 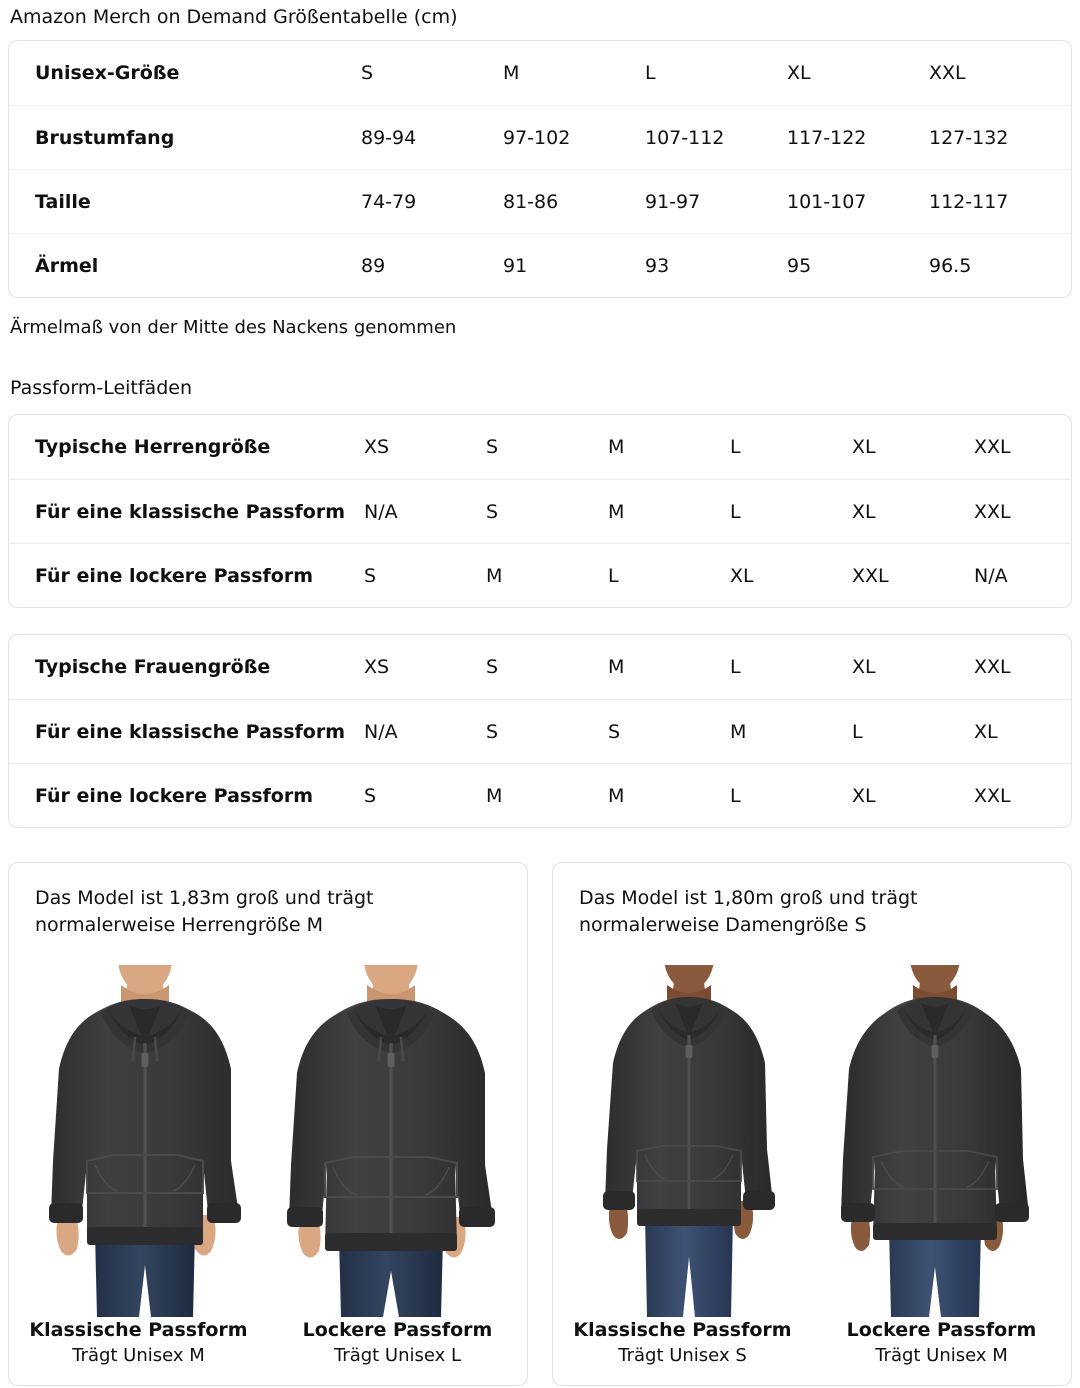 I want to click on table-row: Taille 74-79 81-86 91-97 101-107 112-117, so click(x=540, y=201).